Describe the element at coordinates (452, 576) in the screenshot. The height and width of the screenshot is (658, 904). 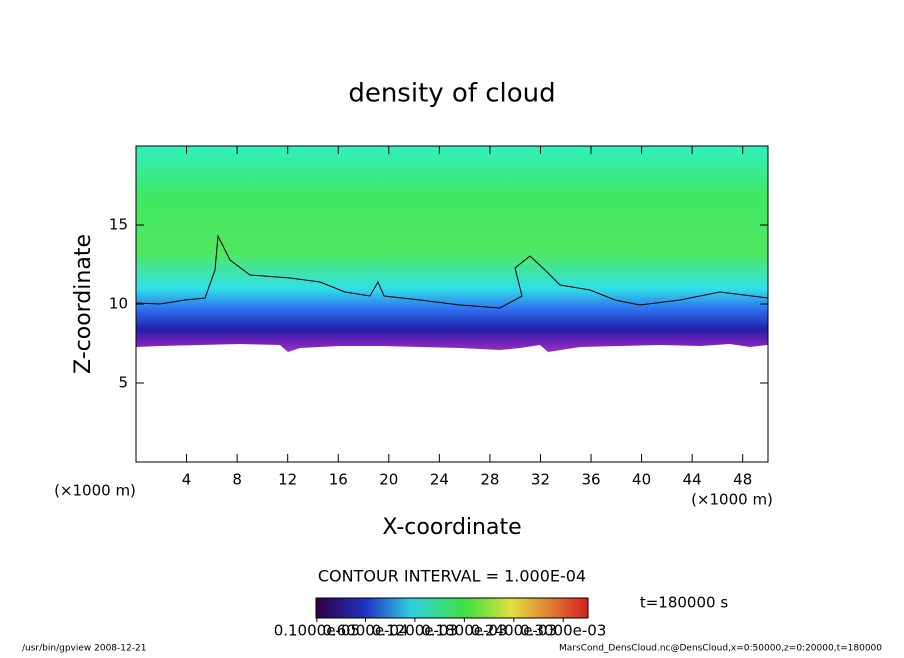
I see `contour-interval: CONTOUR INTERVAL = 1.000E-04` at that location.